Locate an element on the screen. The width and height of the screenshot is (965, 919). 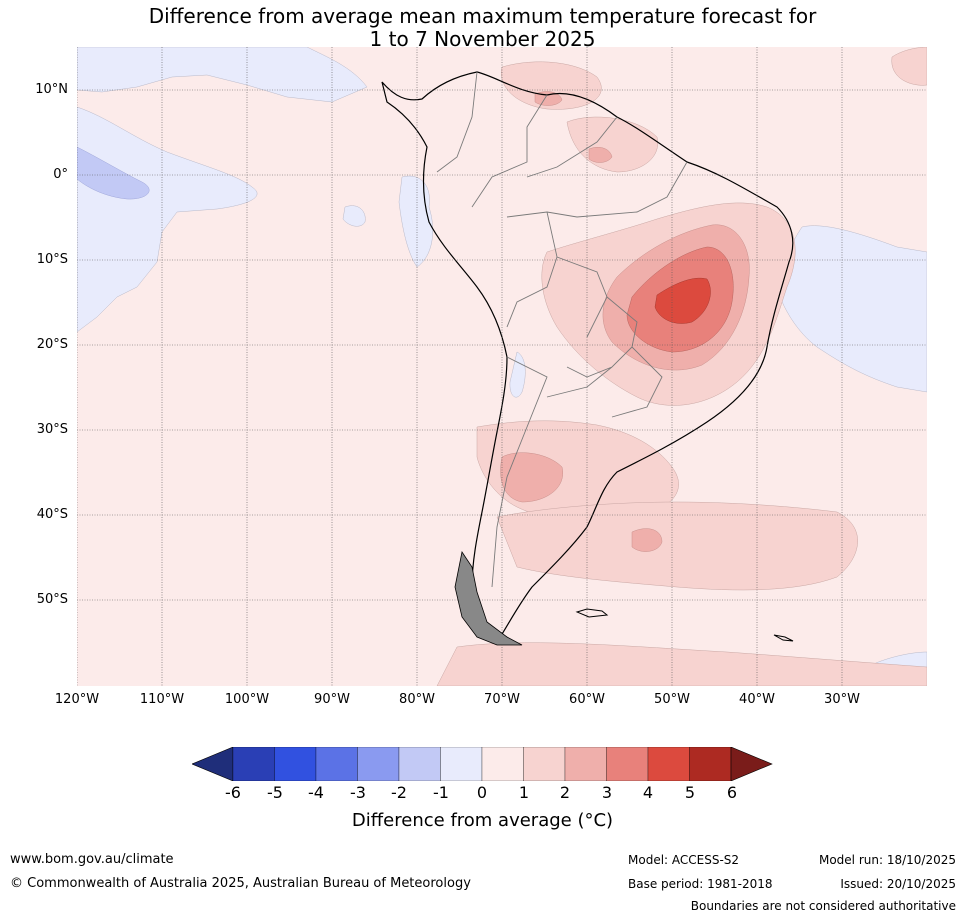
lon-label-120w: 120°W is located at coordinates (77, 699).